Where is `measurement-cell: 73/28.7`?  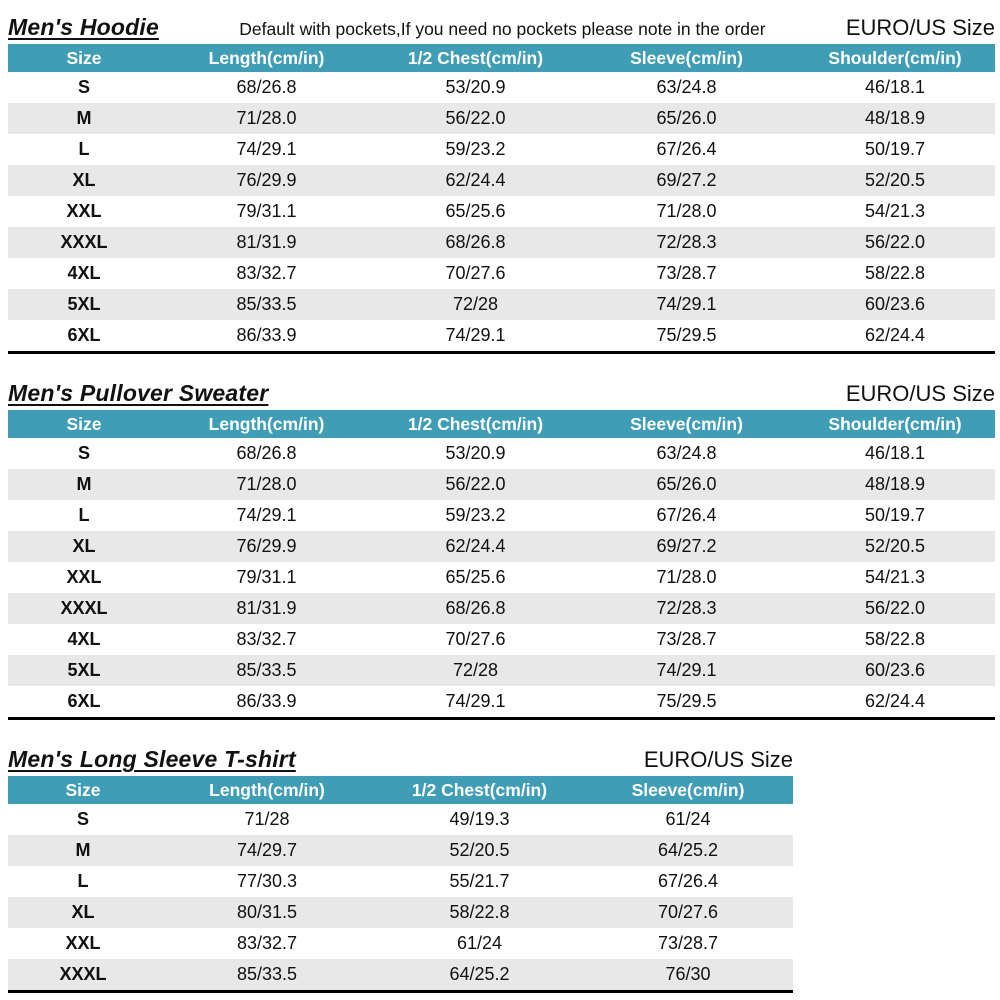
measurement-cell: 73/28.7 is located at coordinates (686, 273).